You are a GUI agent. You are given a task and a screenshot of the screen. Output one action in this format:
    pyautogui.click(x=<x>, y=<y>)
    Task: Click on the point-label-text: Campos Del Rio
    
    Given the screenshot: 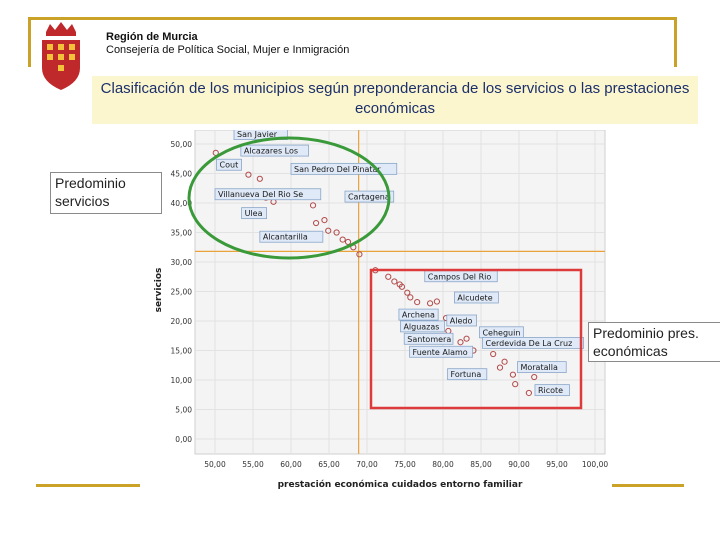 What is the action you would take?
    pyautogui.click(x=460, y=276)
    